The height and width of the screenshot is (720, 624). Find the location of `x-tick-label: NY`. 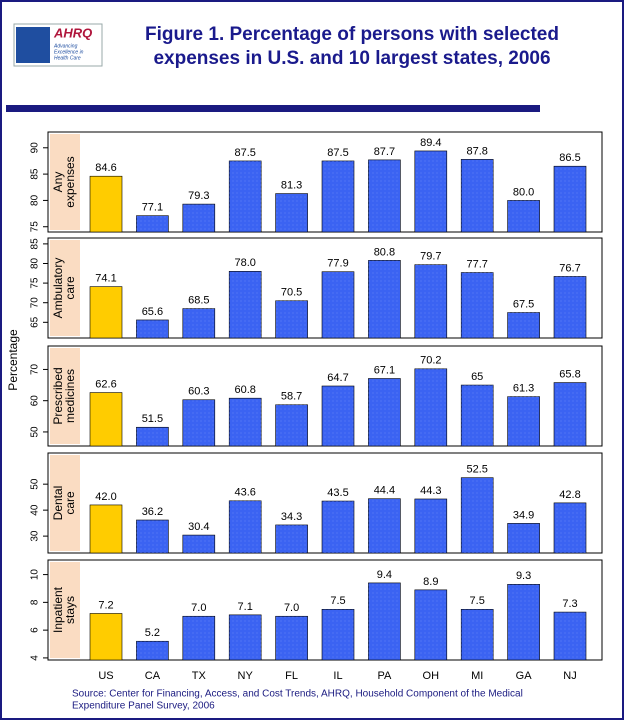

x-tick-label: NY is located at coordinates (246, 676).